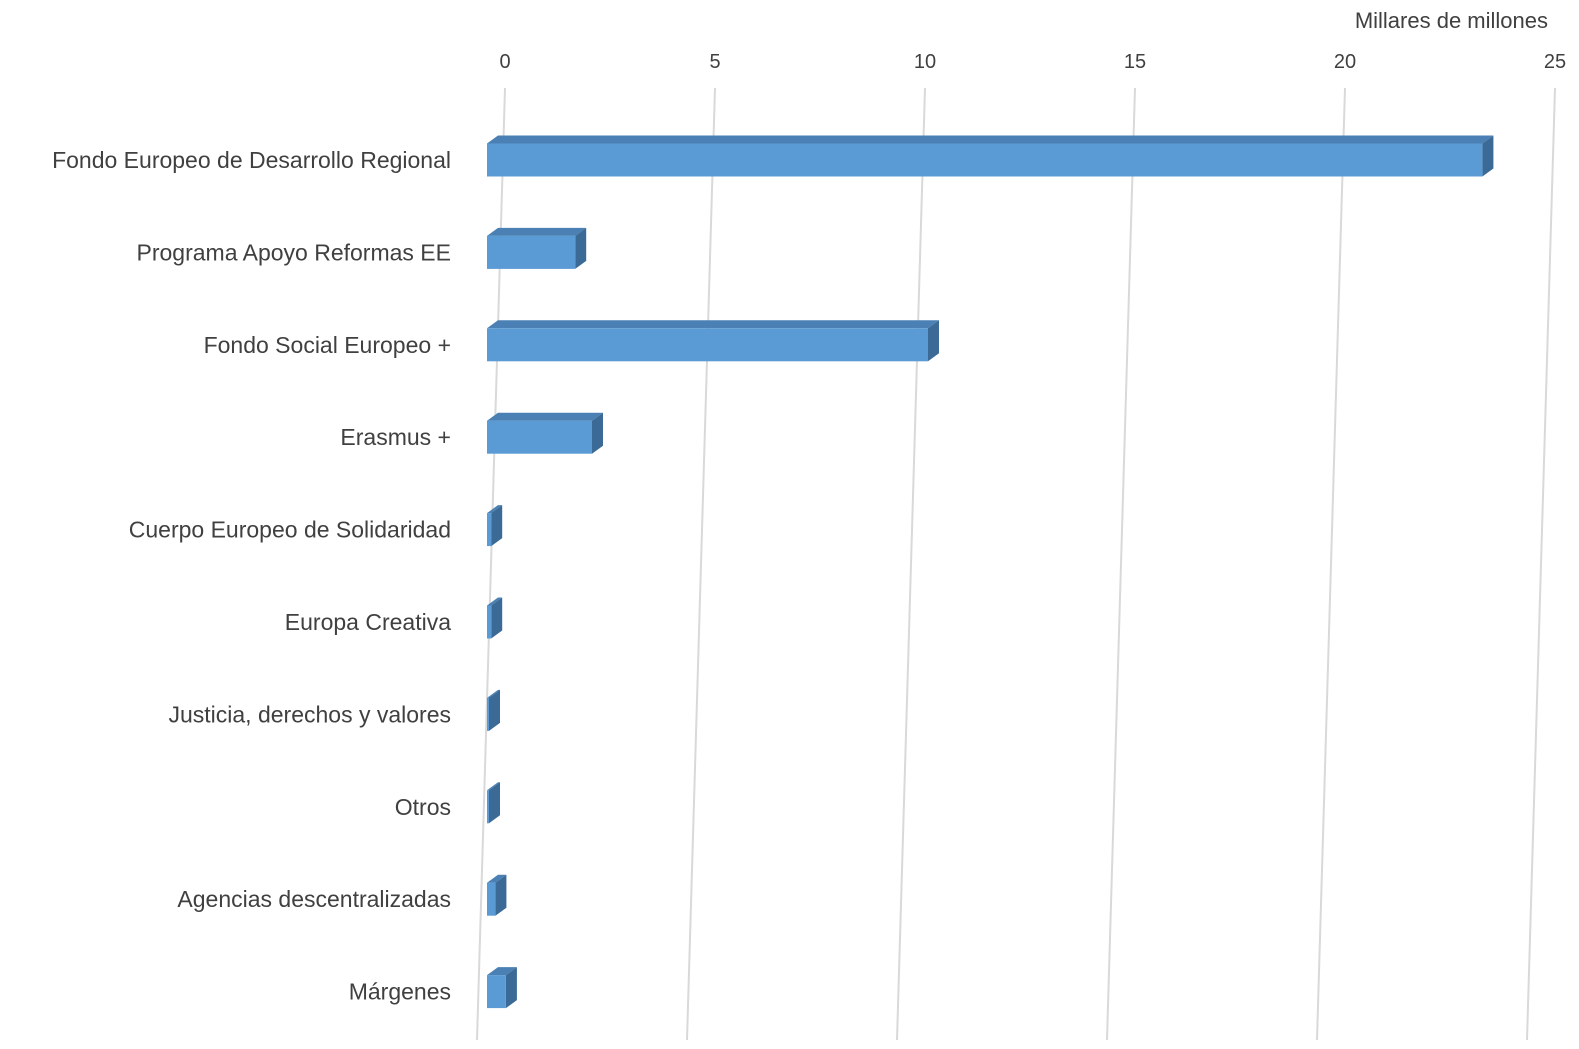 This screenshot has width=1579, height=1049. I want to click on x-tick-label: 0, so click(504, 62).